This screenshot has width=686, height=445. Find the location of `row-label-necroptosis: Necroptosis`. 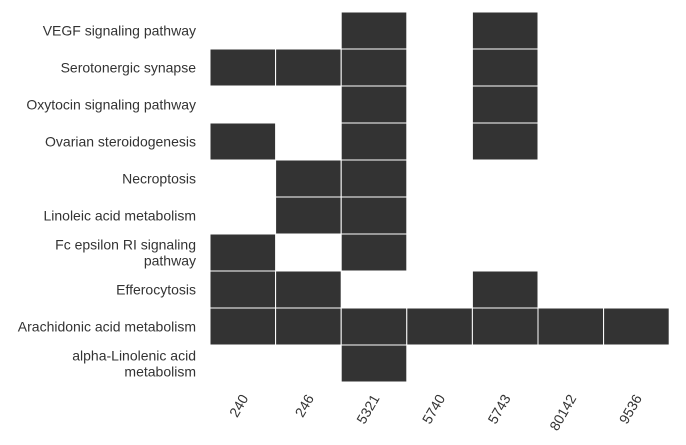

row-label-necroptosis: Necroptosis is located at coordinates (159, 179).